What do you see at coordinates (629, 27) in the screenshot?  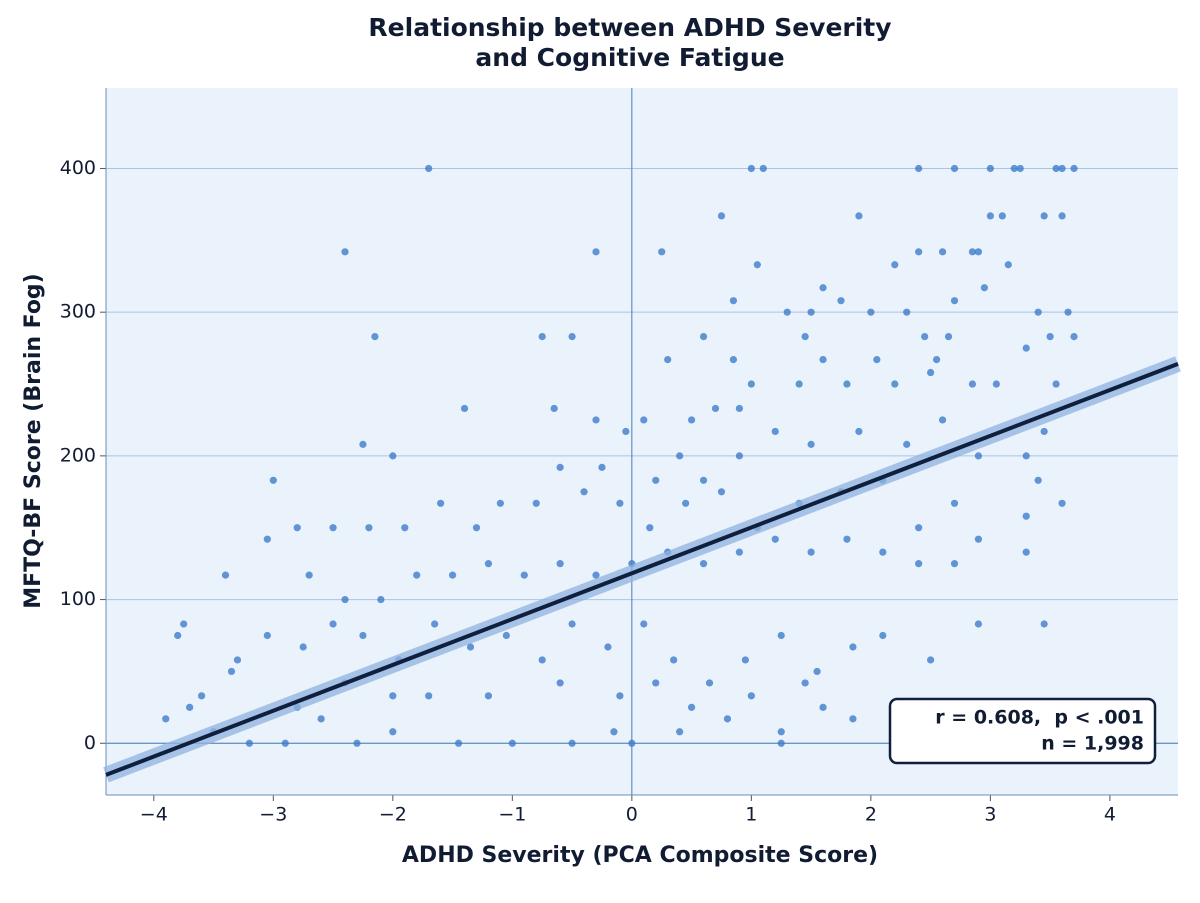 I see `chart-title: Relationship between ADHD Severity` at bounding box center [629, 27].